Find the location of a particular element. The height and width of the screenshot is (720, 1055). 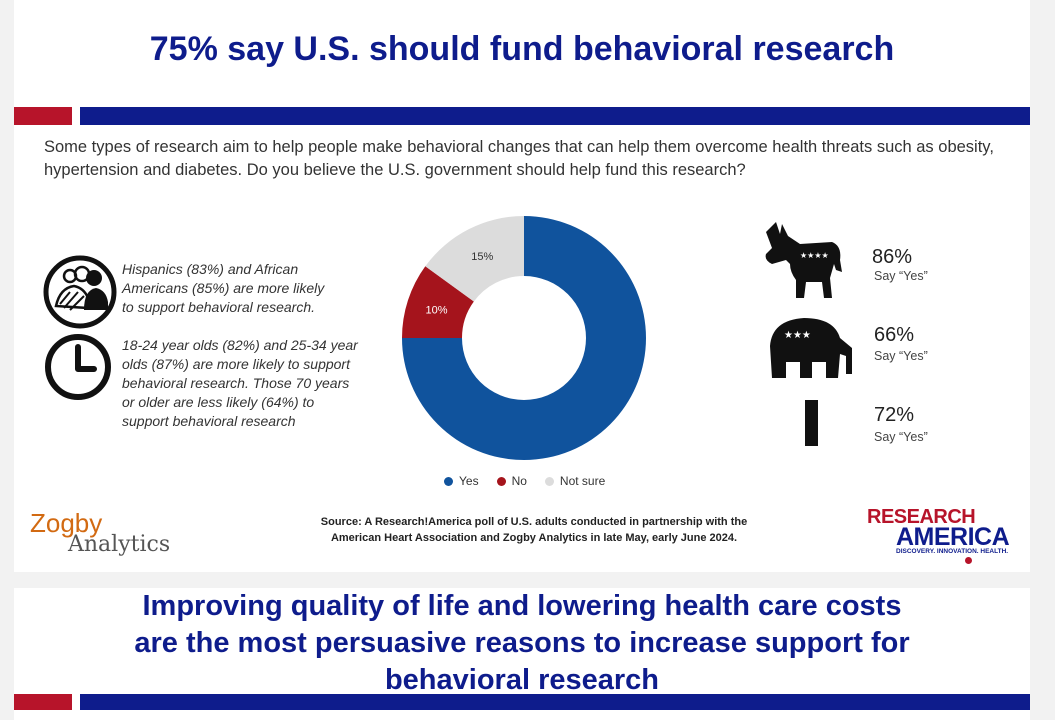

zogby-logo-bottom: Analytics is located at coordinates (119, 544).